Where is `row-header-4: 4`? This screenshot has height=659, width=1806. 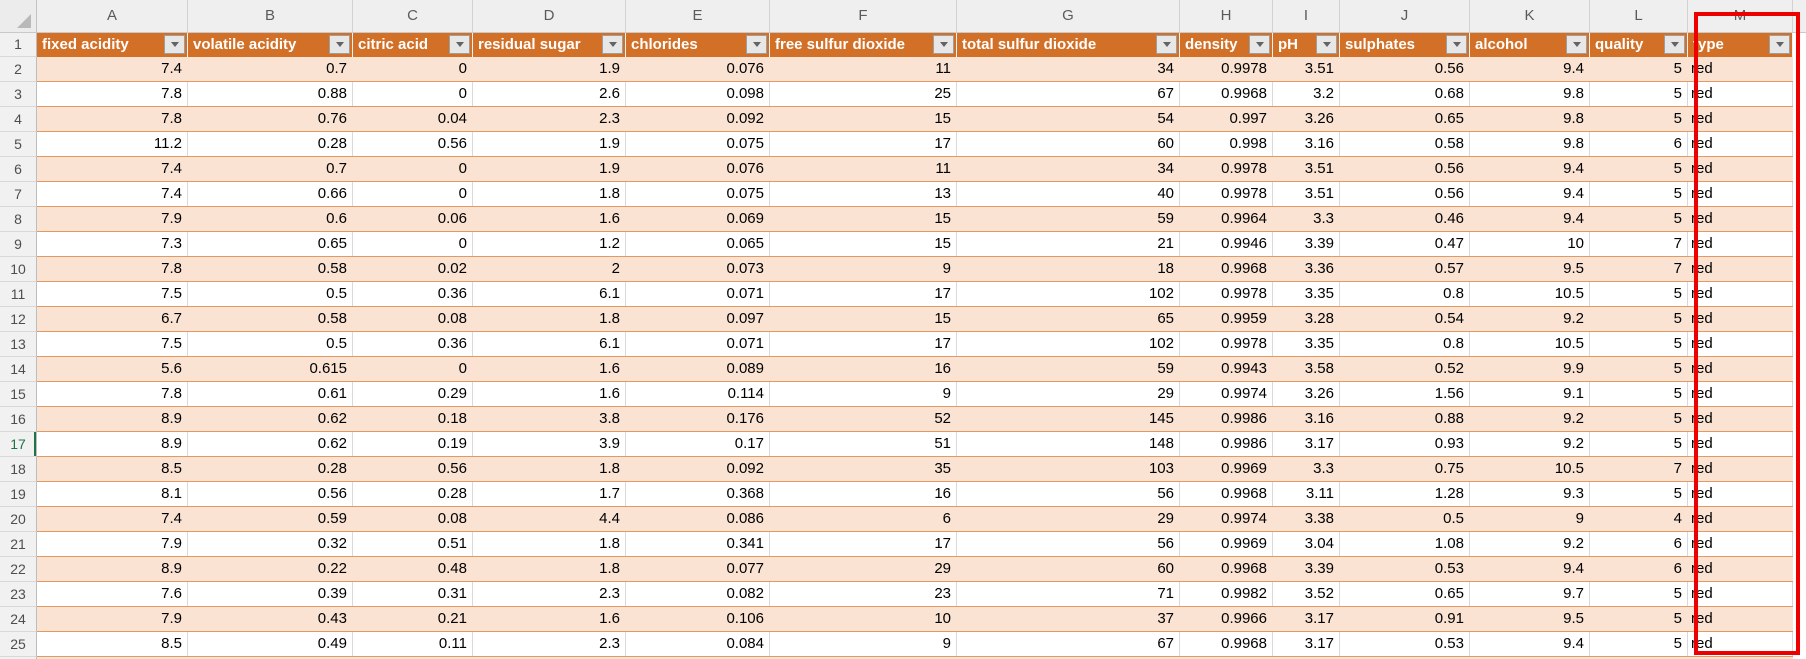
row-header-4: 4 is located at coordinates (18, 119).